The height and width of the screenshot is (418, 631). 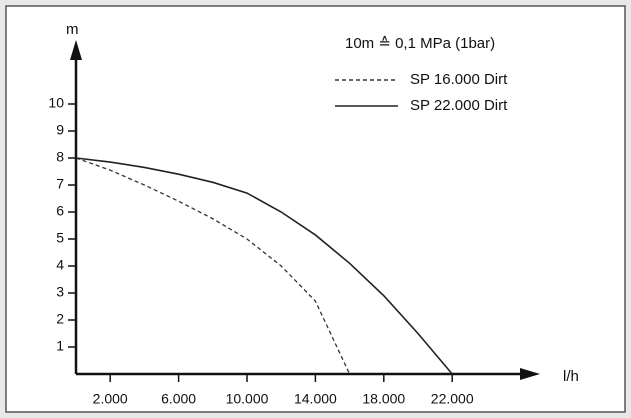 What do you see at coordinates (420, 43) in the screenshot?
I see `annotation: 10m ≙ 0,1 MPa (1bar)` at bounding box center [420, 43].